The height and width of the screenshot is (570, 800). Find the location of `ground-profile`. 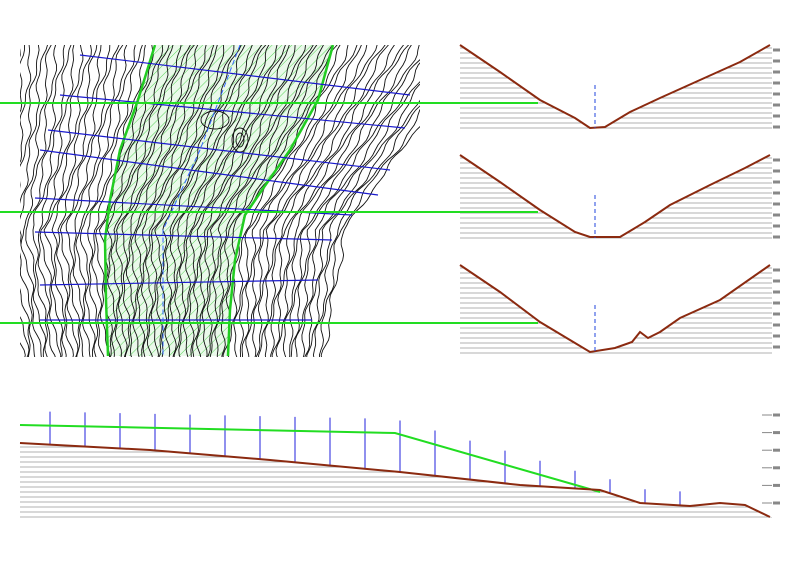

ground-profile is located at coordinates (395, 480).